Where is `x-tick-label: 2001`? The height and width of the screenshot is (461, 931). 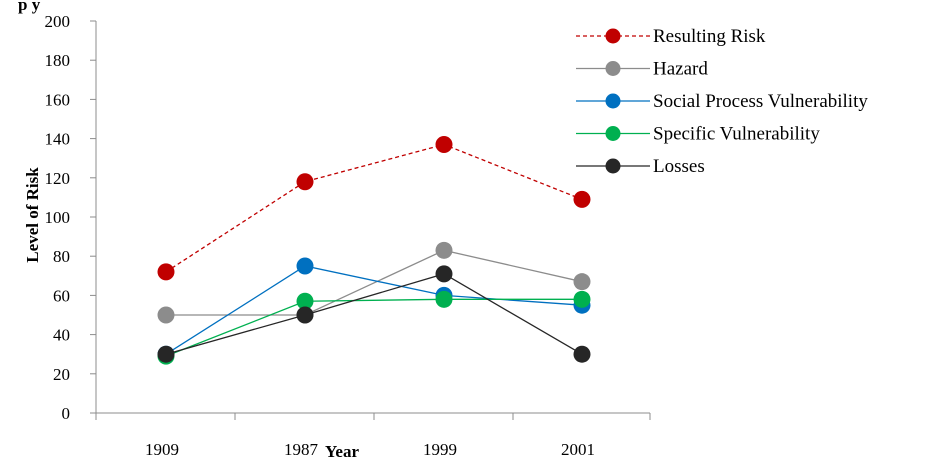
x-tick-label: 2001 is located at coordinates (578, 449).